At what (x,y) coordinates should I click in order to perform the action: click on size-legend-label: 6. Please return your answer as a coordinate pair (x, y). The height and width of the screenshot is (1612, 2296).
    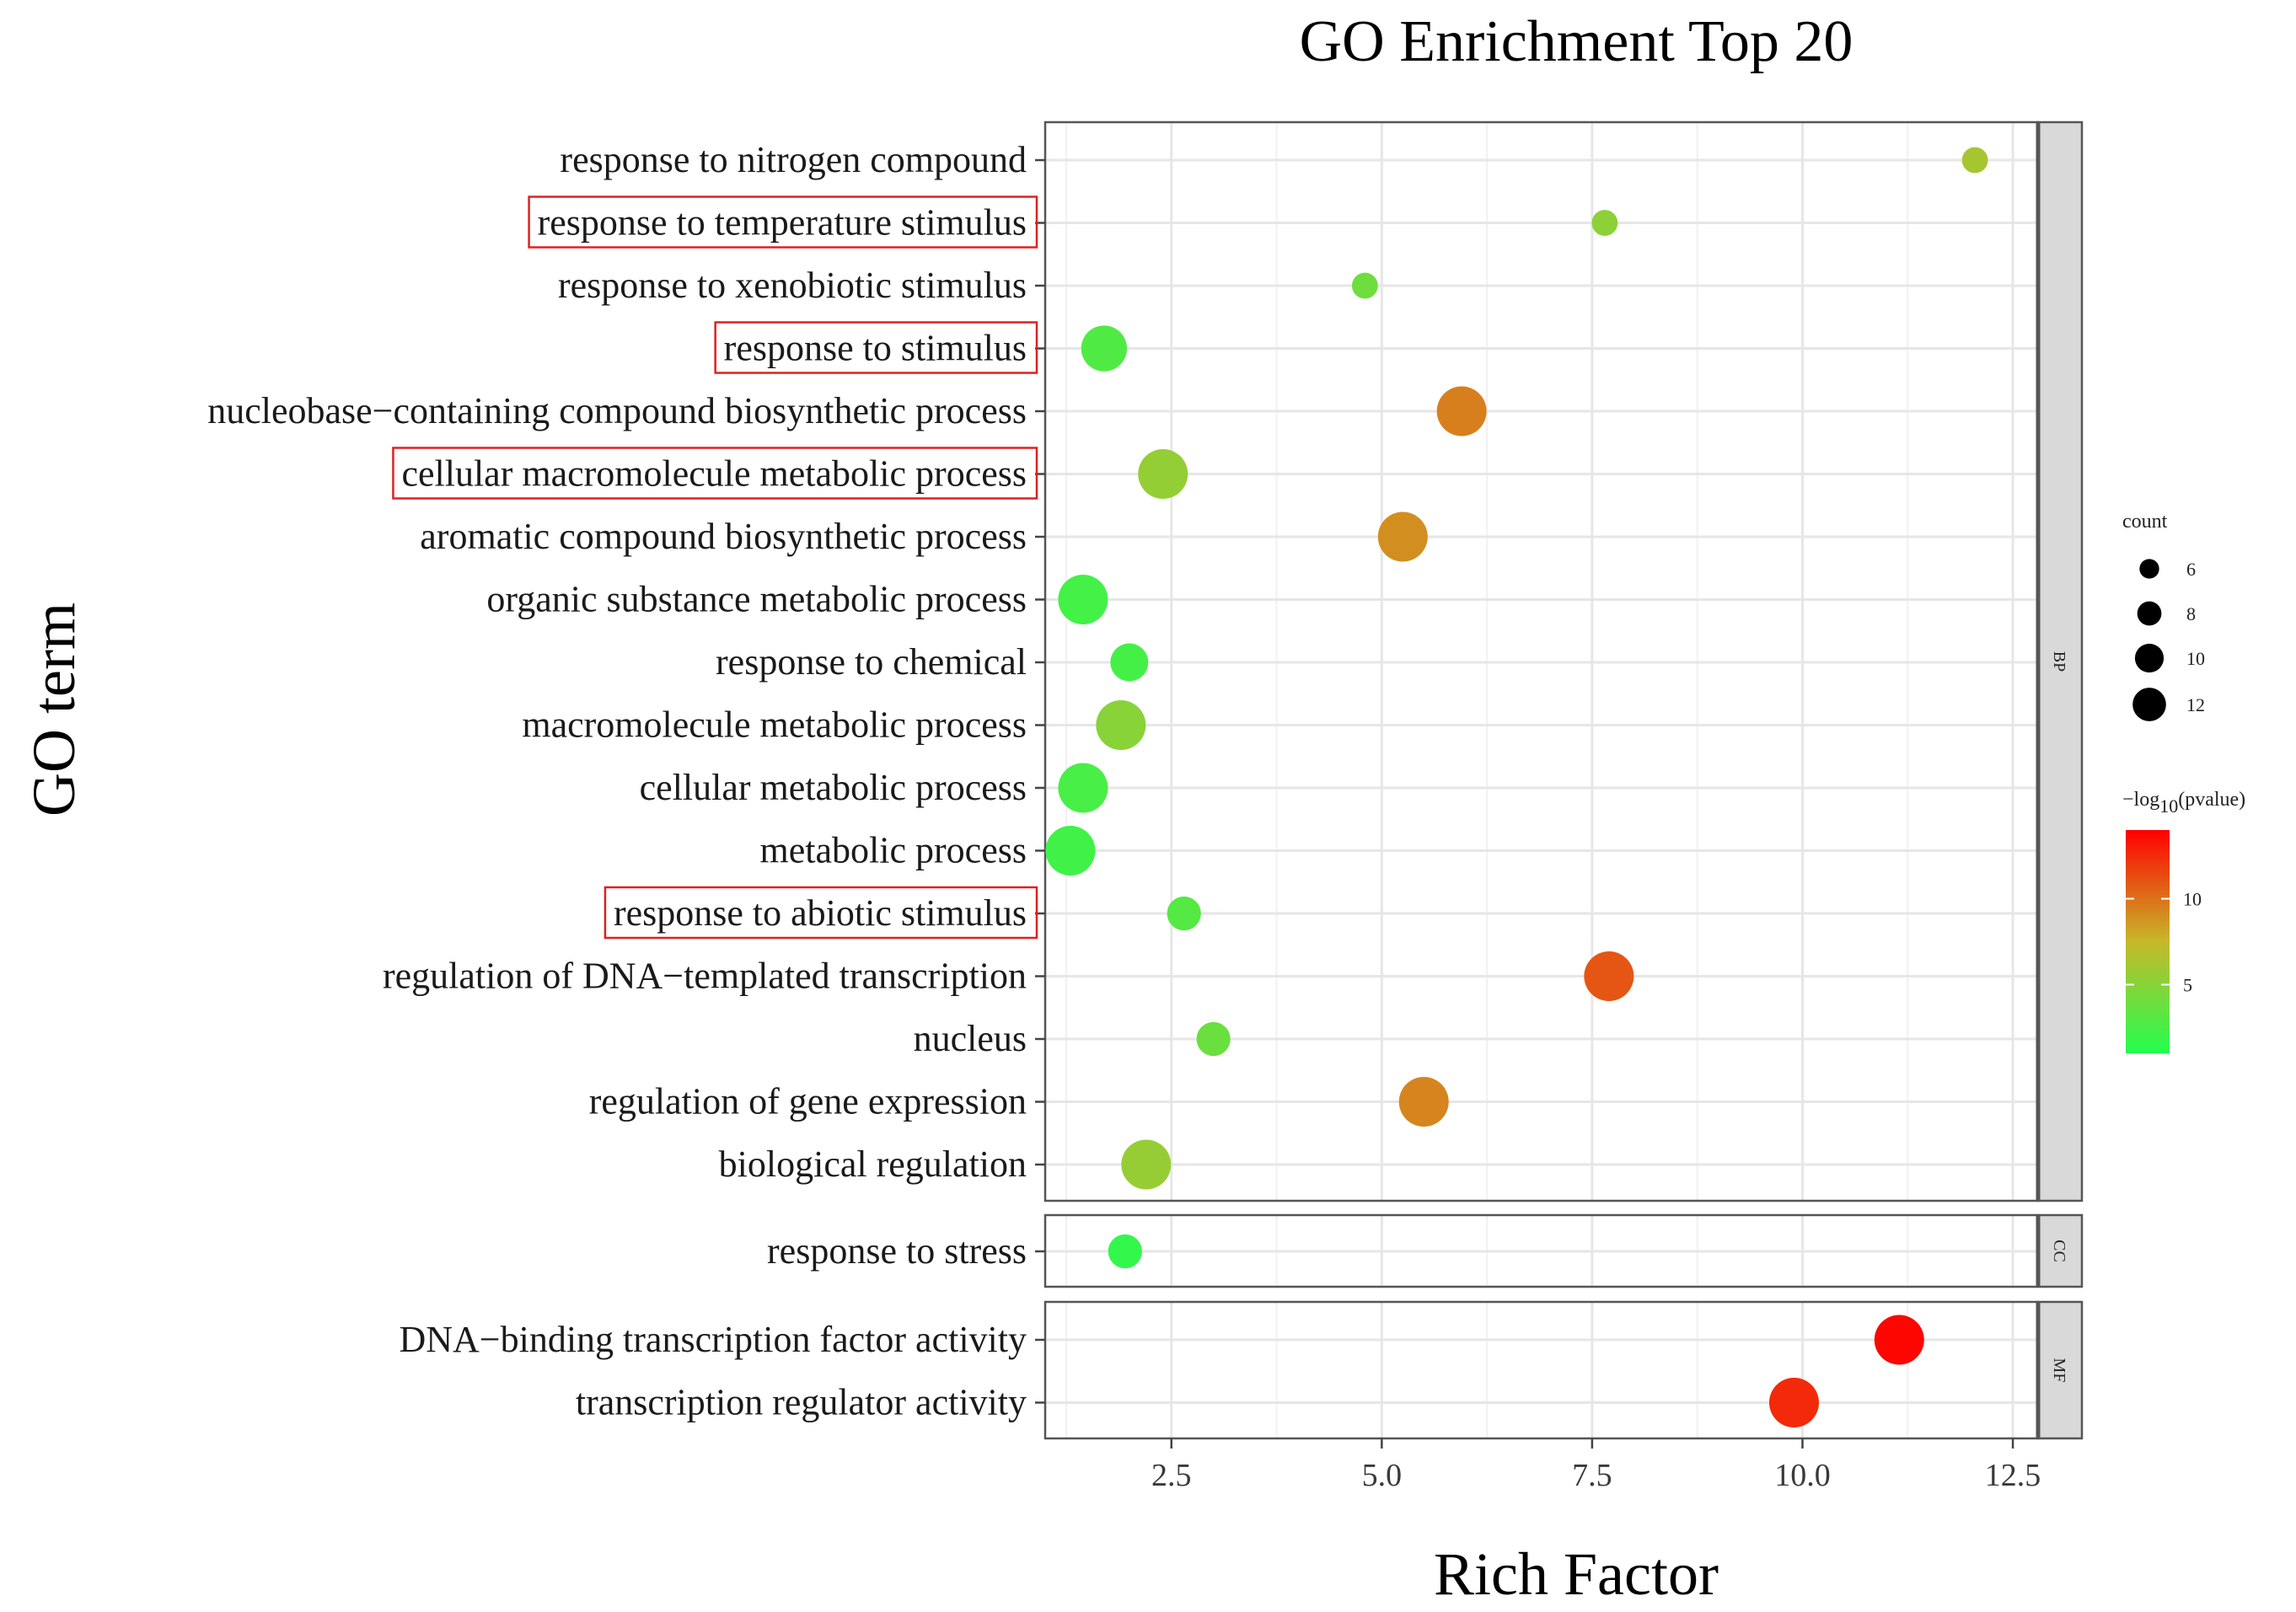
    Looking at the image, I should click on (2191, 569).